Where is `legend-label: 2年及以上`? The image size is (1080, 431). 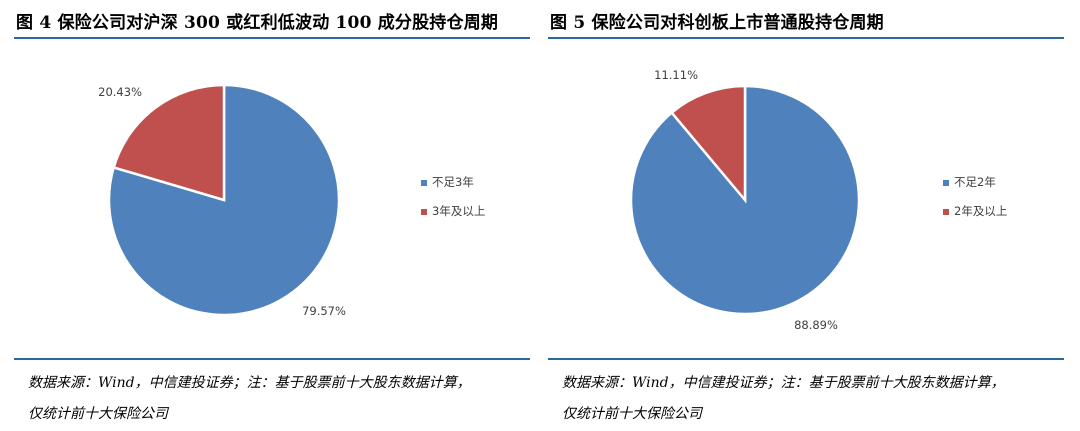
legend-label: 2年及以上 is located at coordinates (980, 211).